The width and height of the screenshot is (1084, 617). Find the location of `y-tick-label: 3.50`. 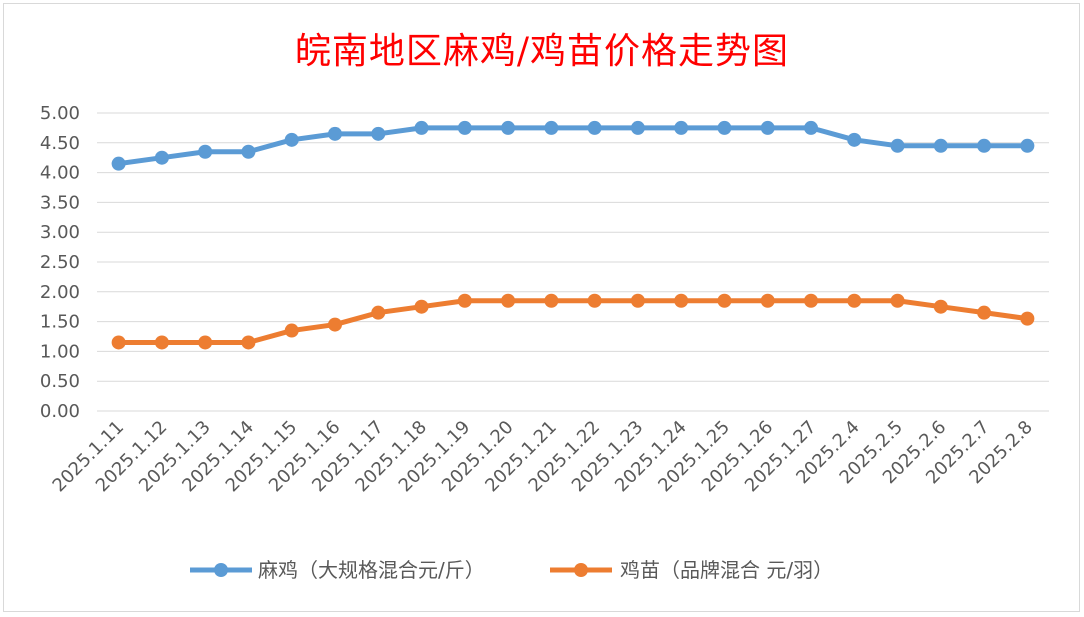

y-tick-label: 3.50 is located at coordinates (60, 202).